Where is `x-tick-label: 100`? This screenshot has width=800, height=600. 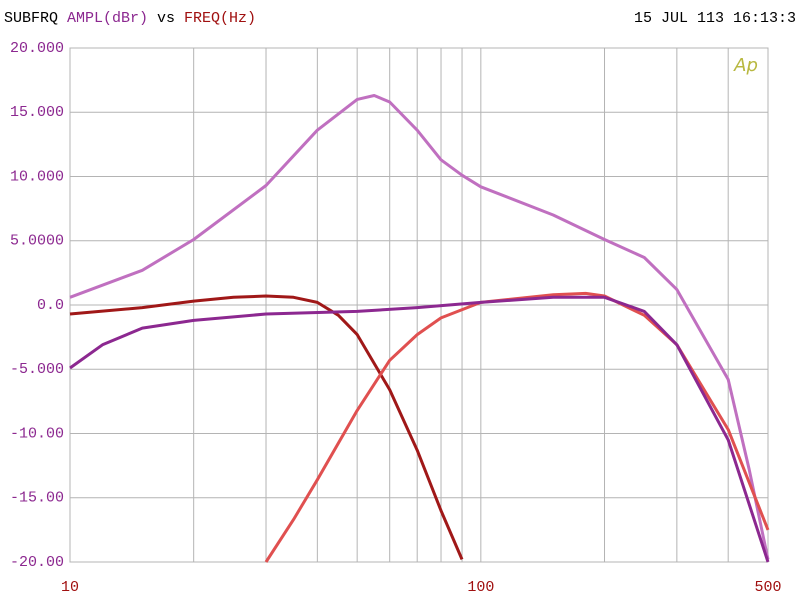 x-tick-label: 100 is located at coordinates (480, 587).